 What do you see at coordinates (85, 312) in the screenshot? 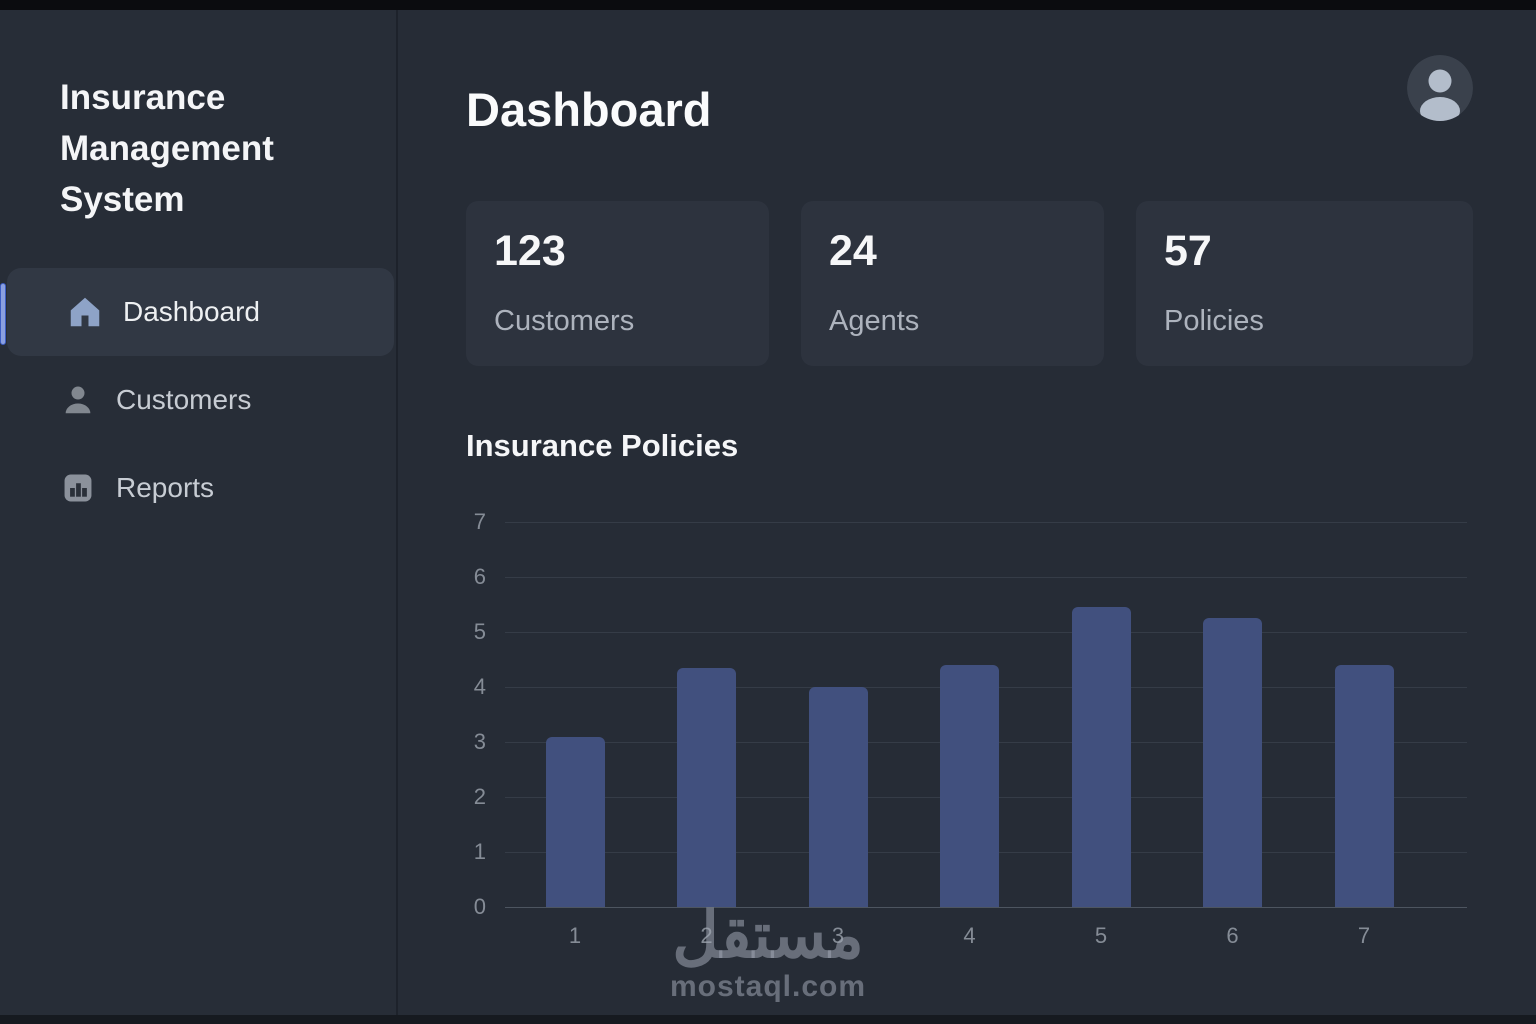
I see `home-icon` at bounding box center [85, 312].